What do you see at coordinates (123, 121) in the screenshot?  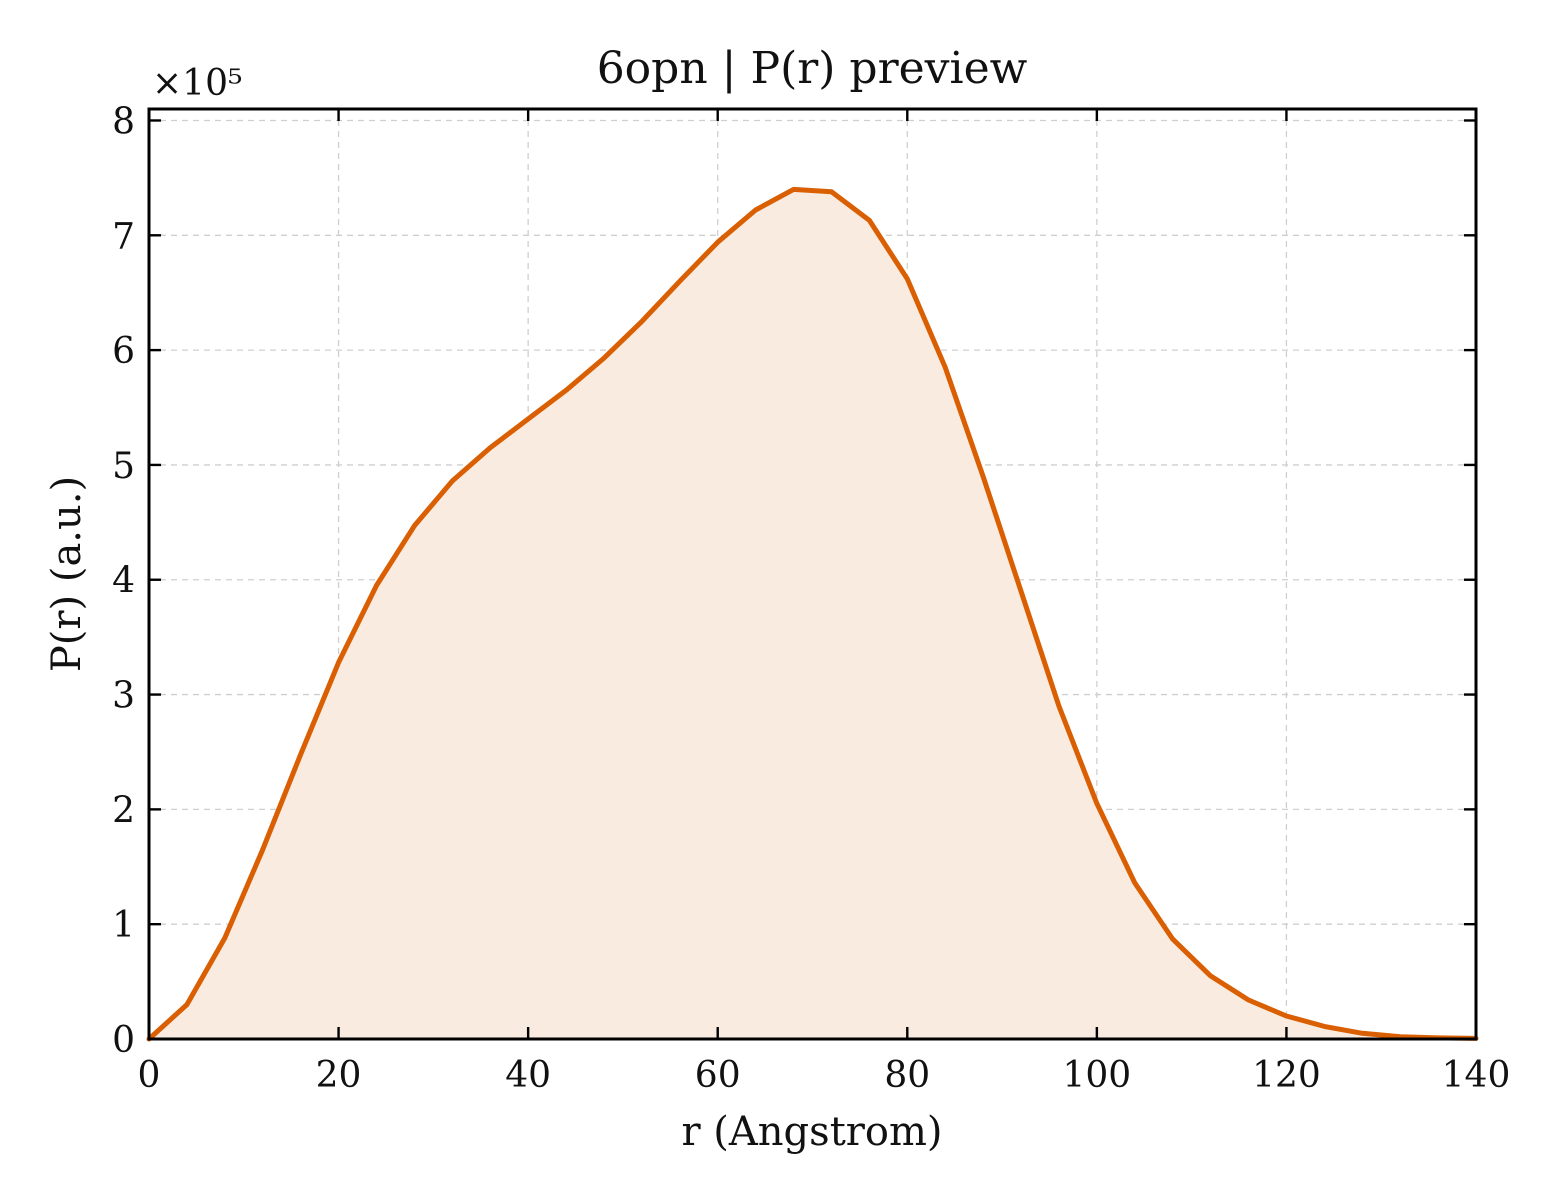 I see `y-tick-label: 8` at bounding box center [123, 121].